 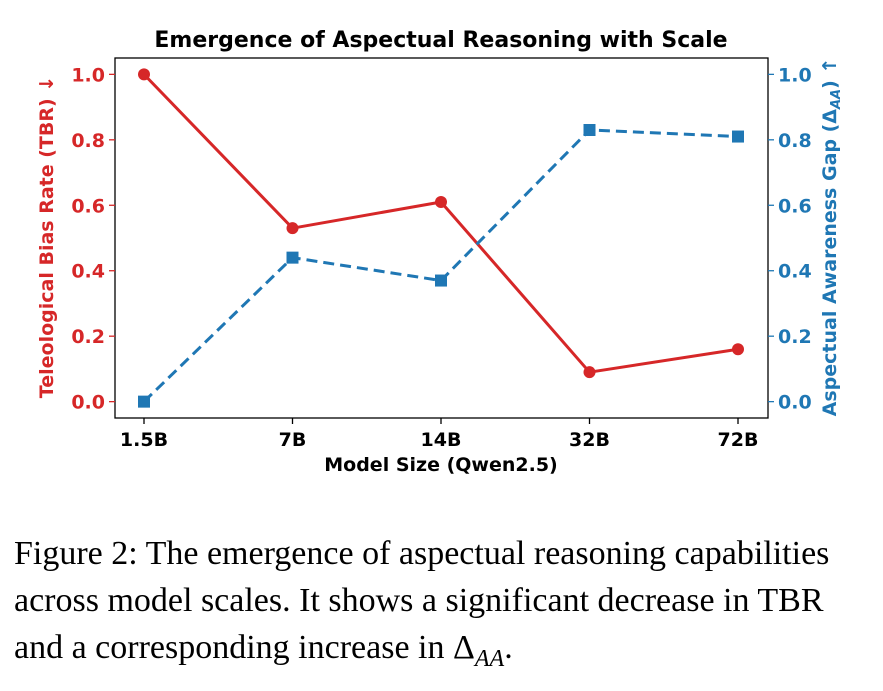 What do you see at coordinates (831, 237) in the screenshot?
I see `y-axis-right-label: Aspectual Awareness Gap (ΔAA) ↑` at bounding box center [831, 237].